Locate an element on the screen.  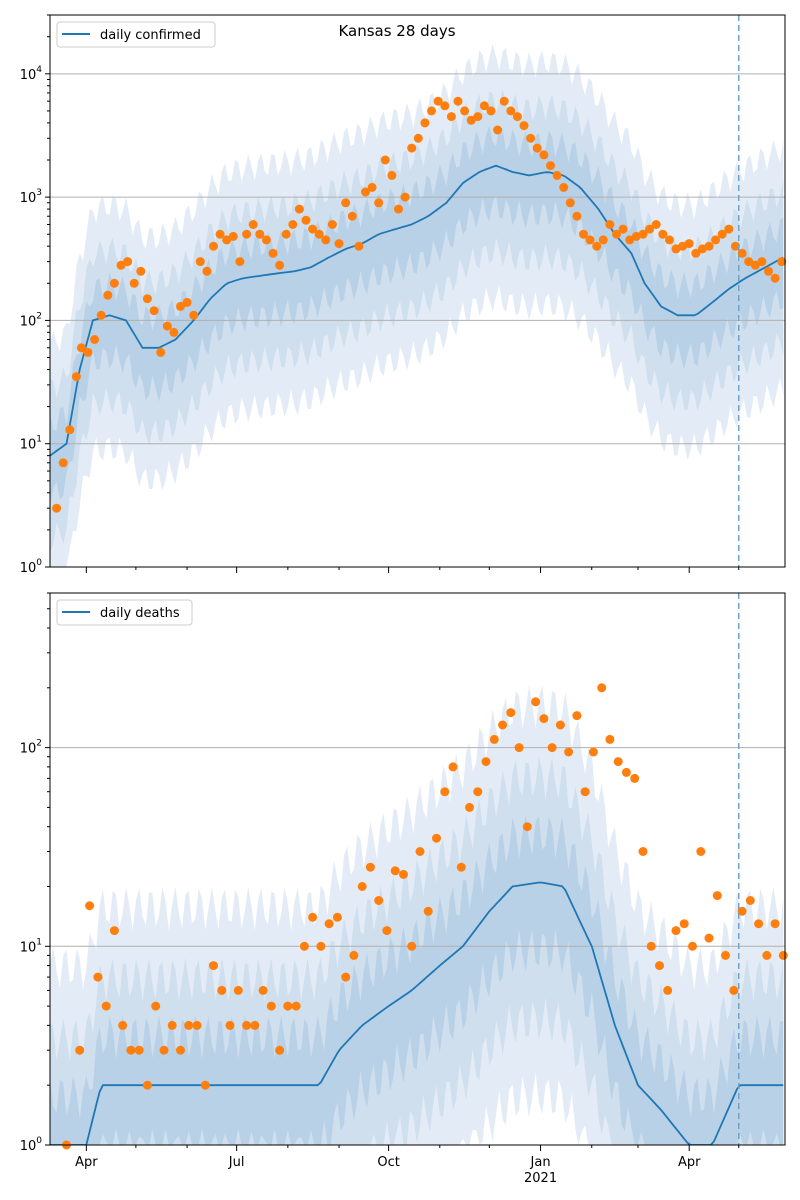
deaths-legend: daily deaths is located at coordinates (124, 612).